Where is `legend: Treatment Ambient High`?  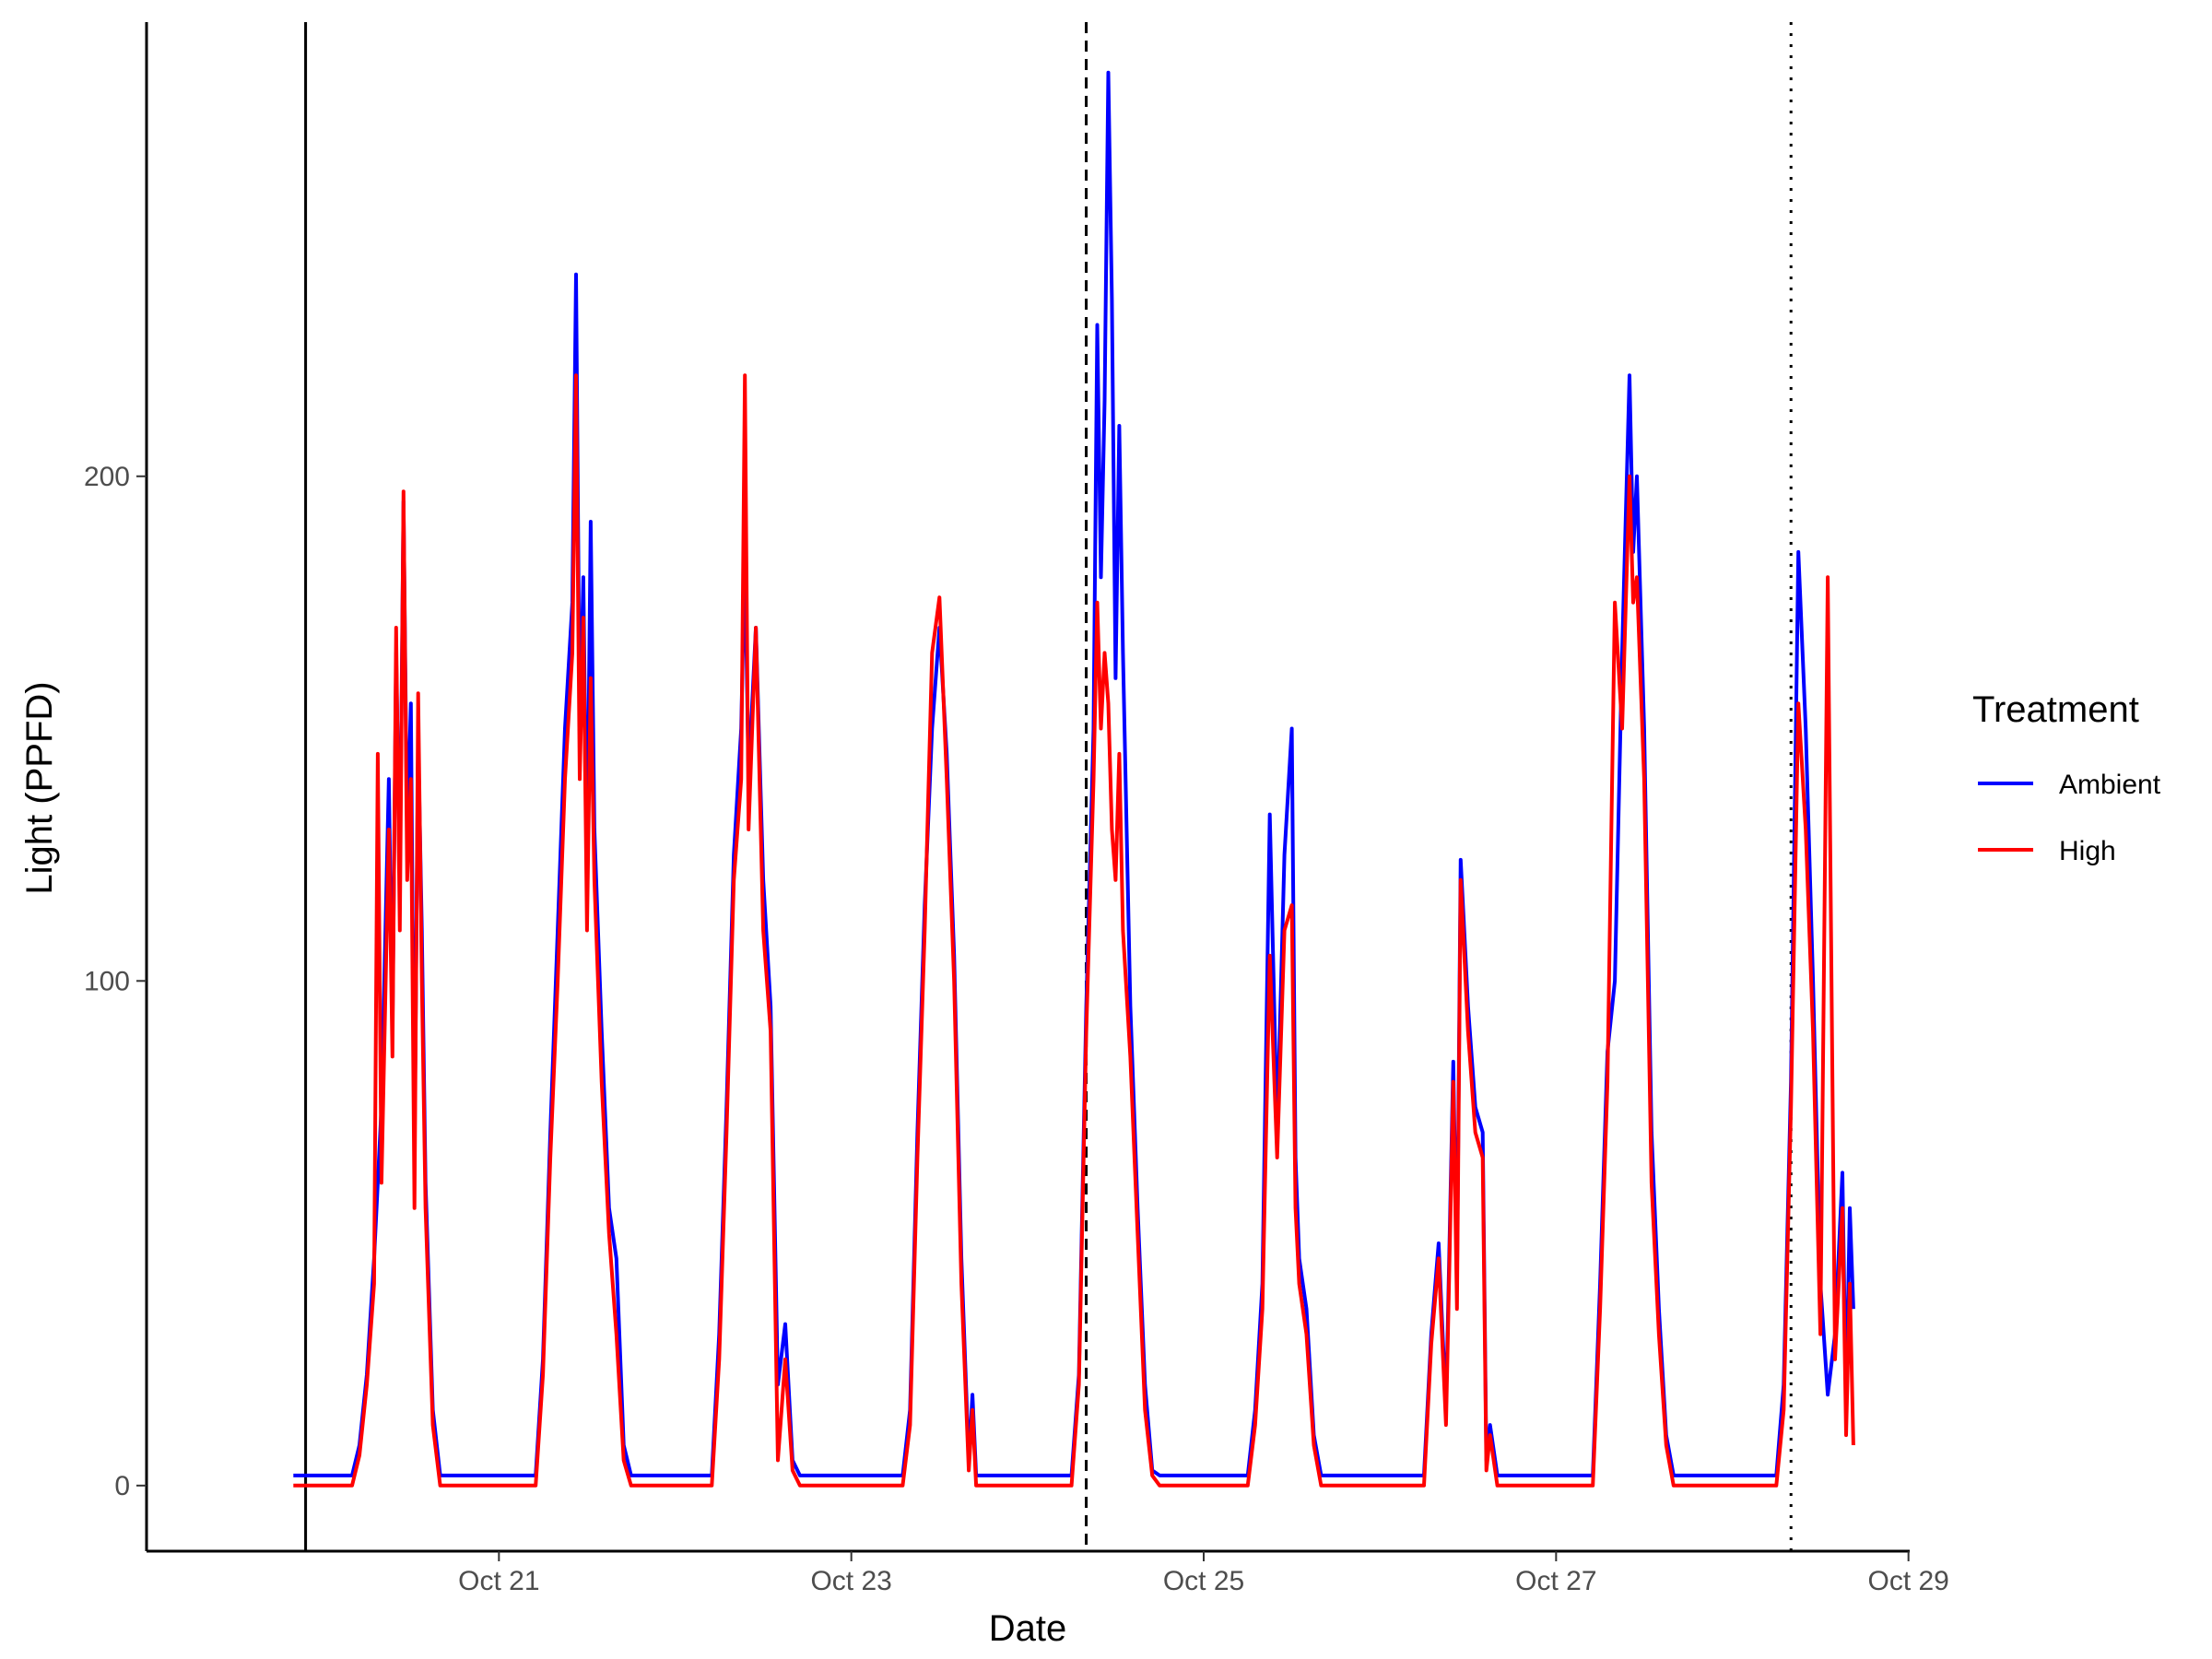
legend: Treatment Ambient High is located at coordinates (2066, 777).